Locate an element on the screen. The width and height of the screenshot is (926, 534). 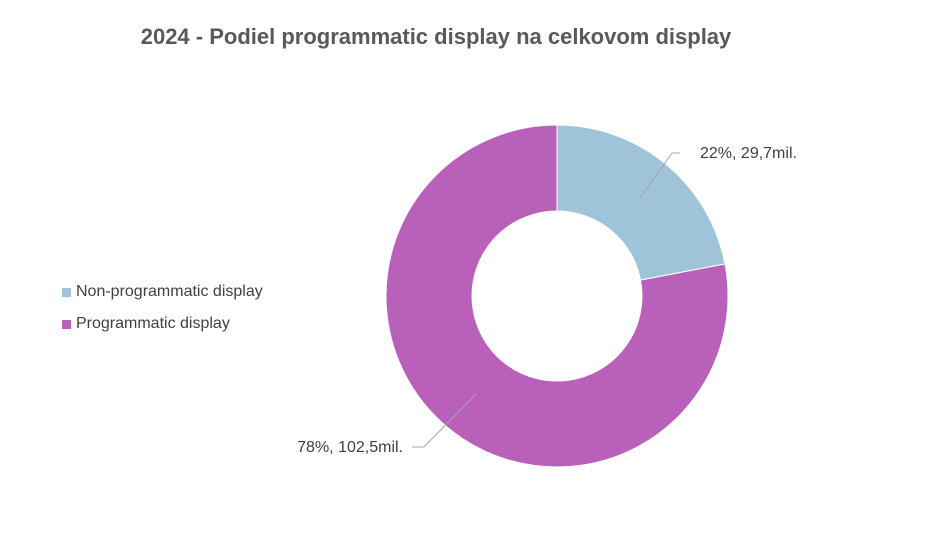
legend-swatch-programmatic is located at coordinates (66, 324).